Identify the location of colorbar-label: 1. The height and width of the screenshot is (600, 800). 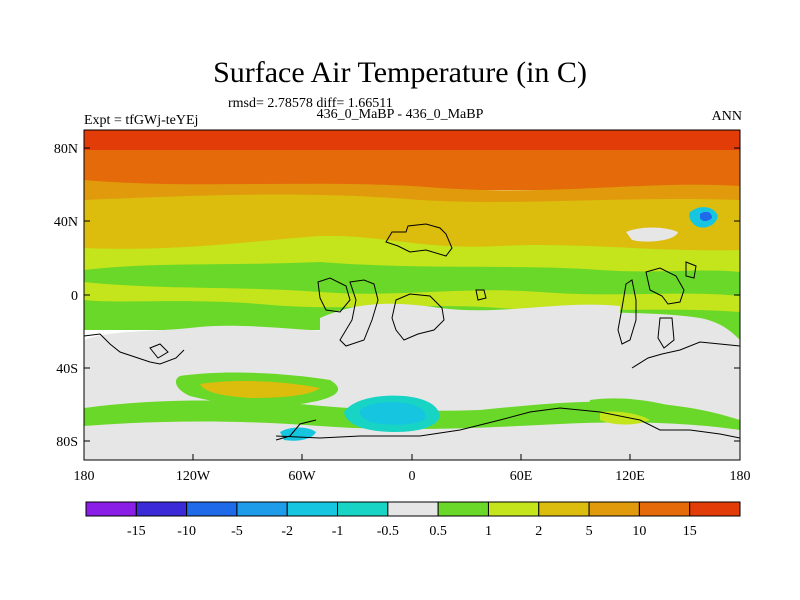
(488, 531).